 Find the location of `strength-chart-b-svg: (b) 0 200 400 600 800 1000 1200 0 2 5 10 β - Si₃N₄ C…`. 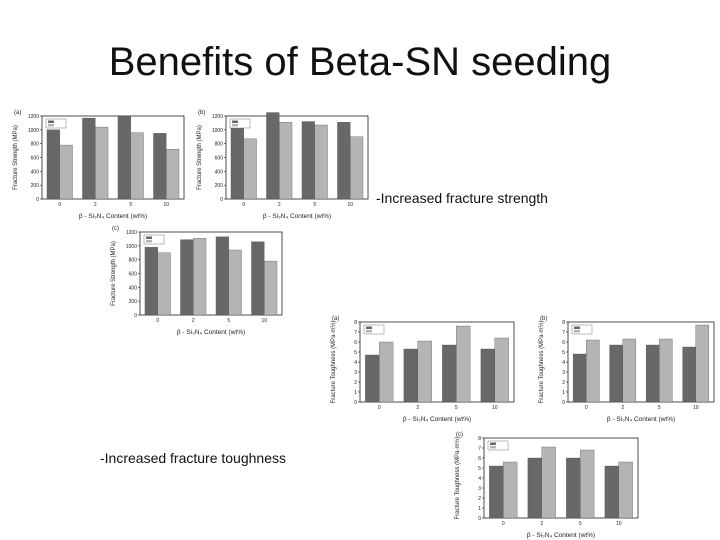

strength-chart-b-svg: (b) 0 200 400 600 800 1000 1200 0 2 5 10 β - Si₃N₄ C… is located at coordinates (283, 165).